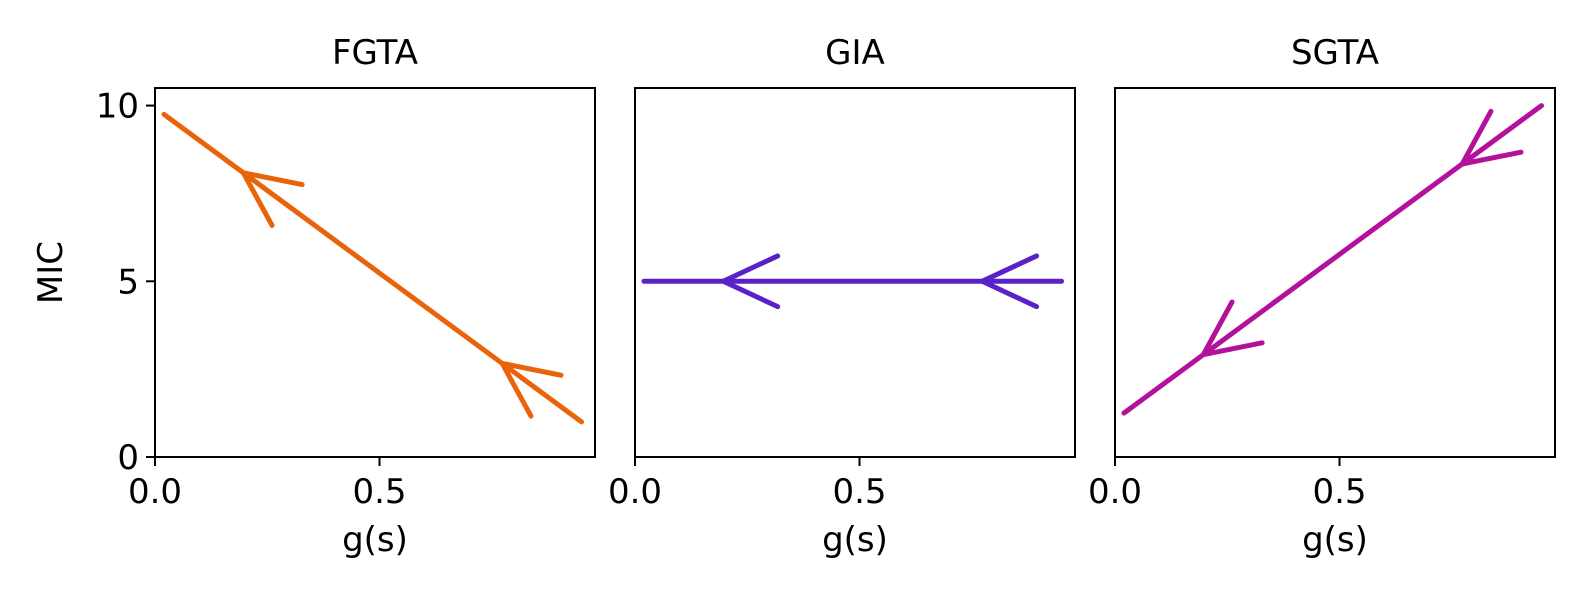 This screenshot has width=1582, height=598. Describe the element at coordinates (117, 107) in the screenshot. I see `y-tick-label-1-3: 10` at that location.